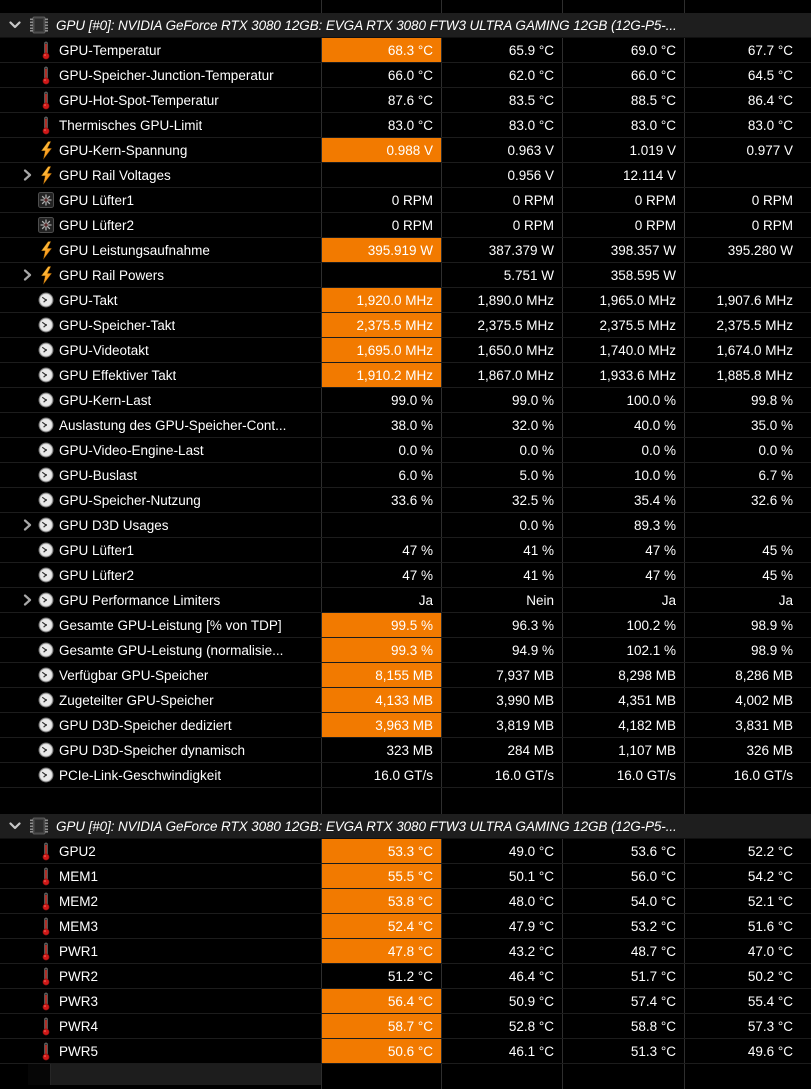  I want to click on sensor-value-current: 51.2 °C, so click(381, 976).